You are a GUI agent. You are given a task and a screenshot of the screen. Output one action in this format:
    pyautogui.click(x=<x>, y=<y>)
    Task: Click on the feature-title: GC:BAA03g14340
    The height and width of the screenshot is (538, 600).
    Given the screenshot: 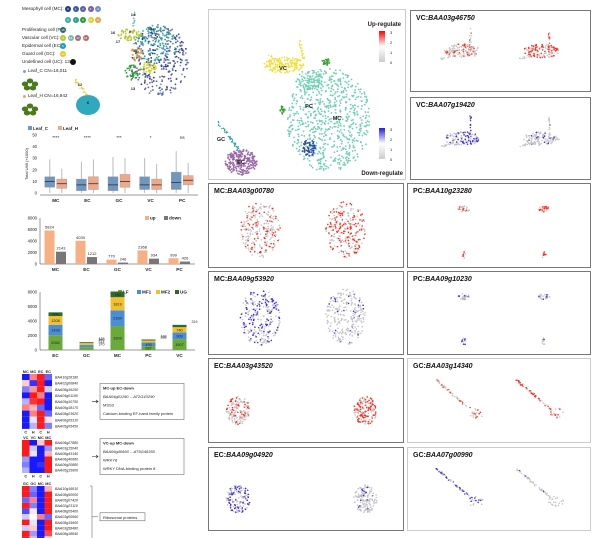 What is the action you would take?
    pyautogui.click(x=443, y=366)
    